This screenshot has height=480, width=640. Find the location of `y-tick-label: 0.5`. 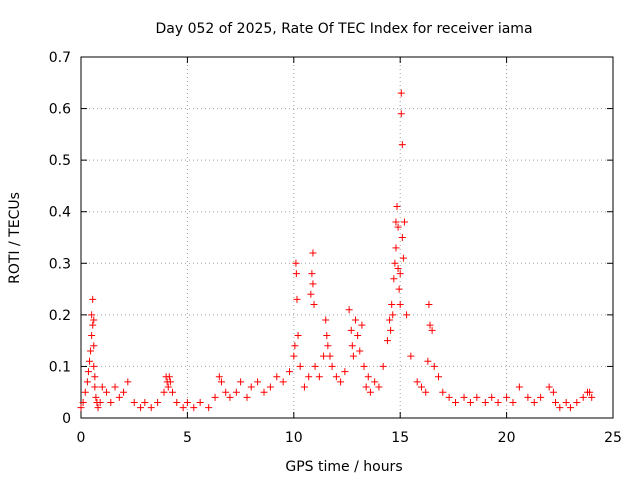

y-tick-label: 0.5 is located at coordinates (60, 161).